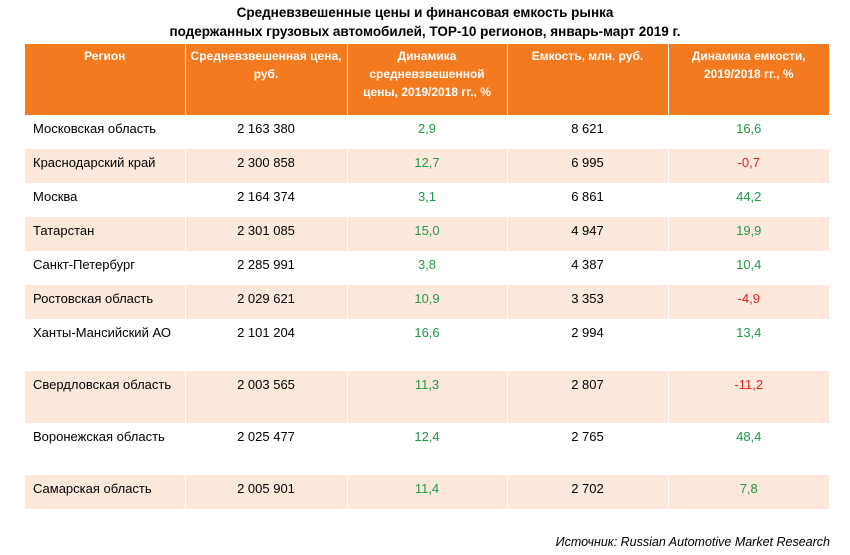  Describe the element at coordinates (588, 234) in the screenshot. I see `capacity-cell: 4 947` at that location.